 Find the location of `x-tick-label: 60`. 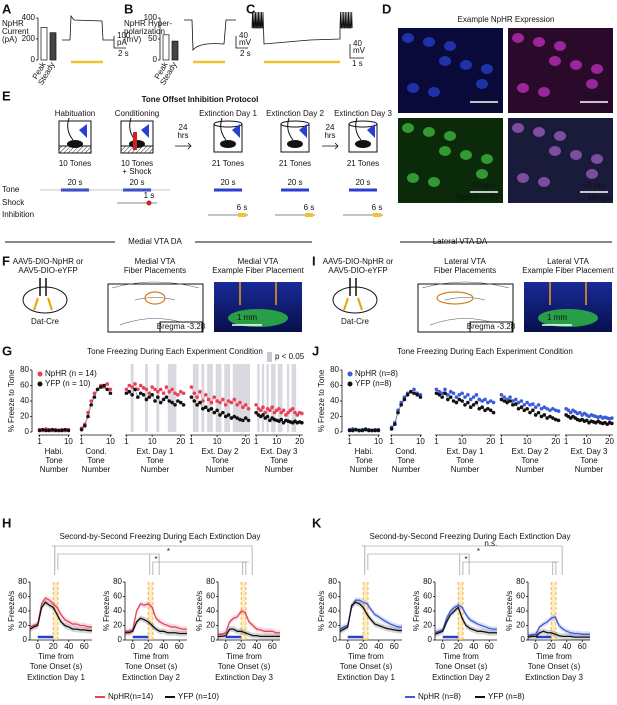

x-tick-label: 60 is located at coordinates (394, 646).